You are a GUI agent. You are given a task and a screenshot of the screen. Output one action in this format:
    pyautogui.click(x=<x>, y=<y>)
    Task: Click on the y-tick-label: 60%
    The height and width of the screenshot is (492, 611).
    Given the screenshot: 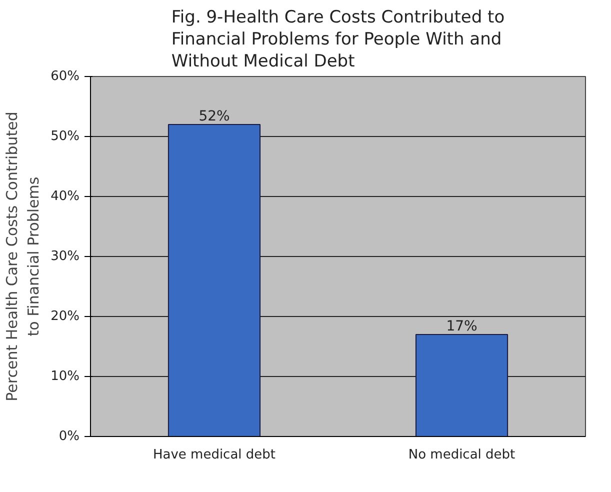 What is the action you would take?
    pyautogui.click(x=65, y=76)
    